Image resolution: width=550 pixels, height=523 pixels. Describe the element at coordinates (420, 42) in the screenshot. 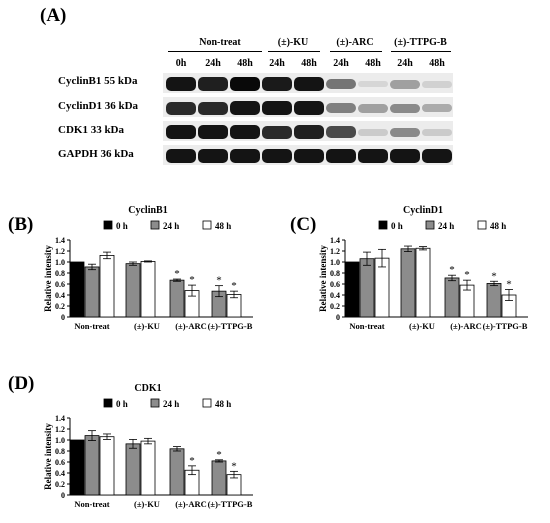

I see `blot-group-ttpg: (±)-TTPG-B` at that location.